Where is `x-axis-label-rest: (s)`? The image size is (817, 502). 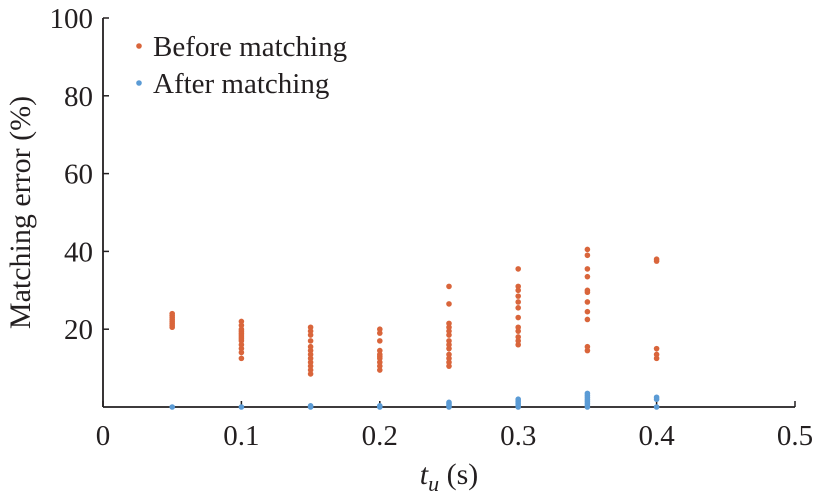
x-axis-label-rest: (s) is located at coordinates (458, 474).